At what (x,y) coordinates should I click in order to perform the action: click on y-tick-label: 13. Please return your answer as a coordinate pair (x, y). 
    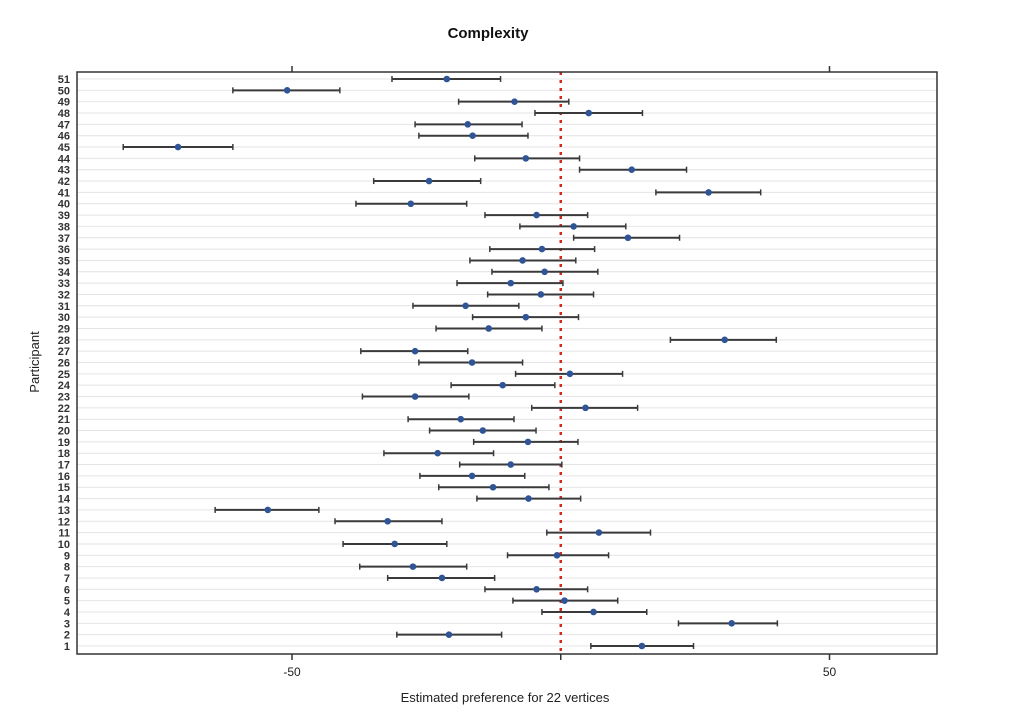
    Looking at the image, I should click on (64, 511).